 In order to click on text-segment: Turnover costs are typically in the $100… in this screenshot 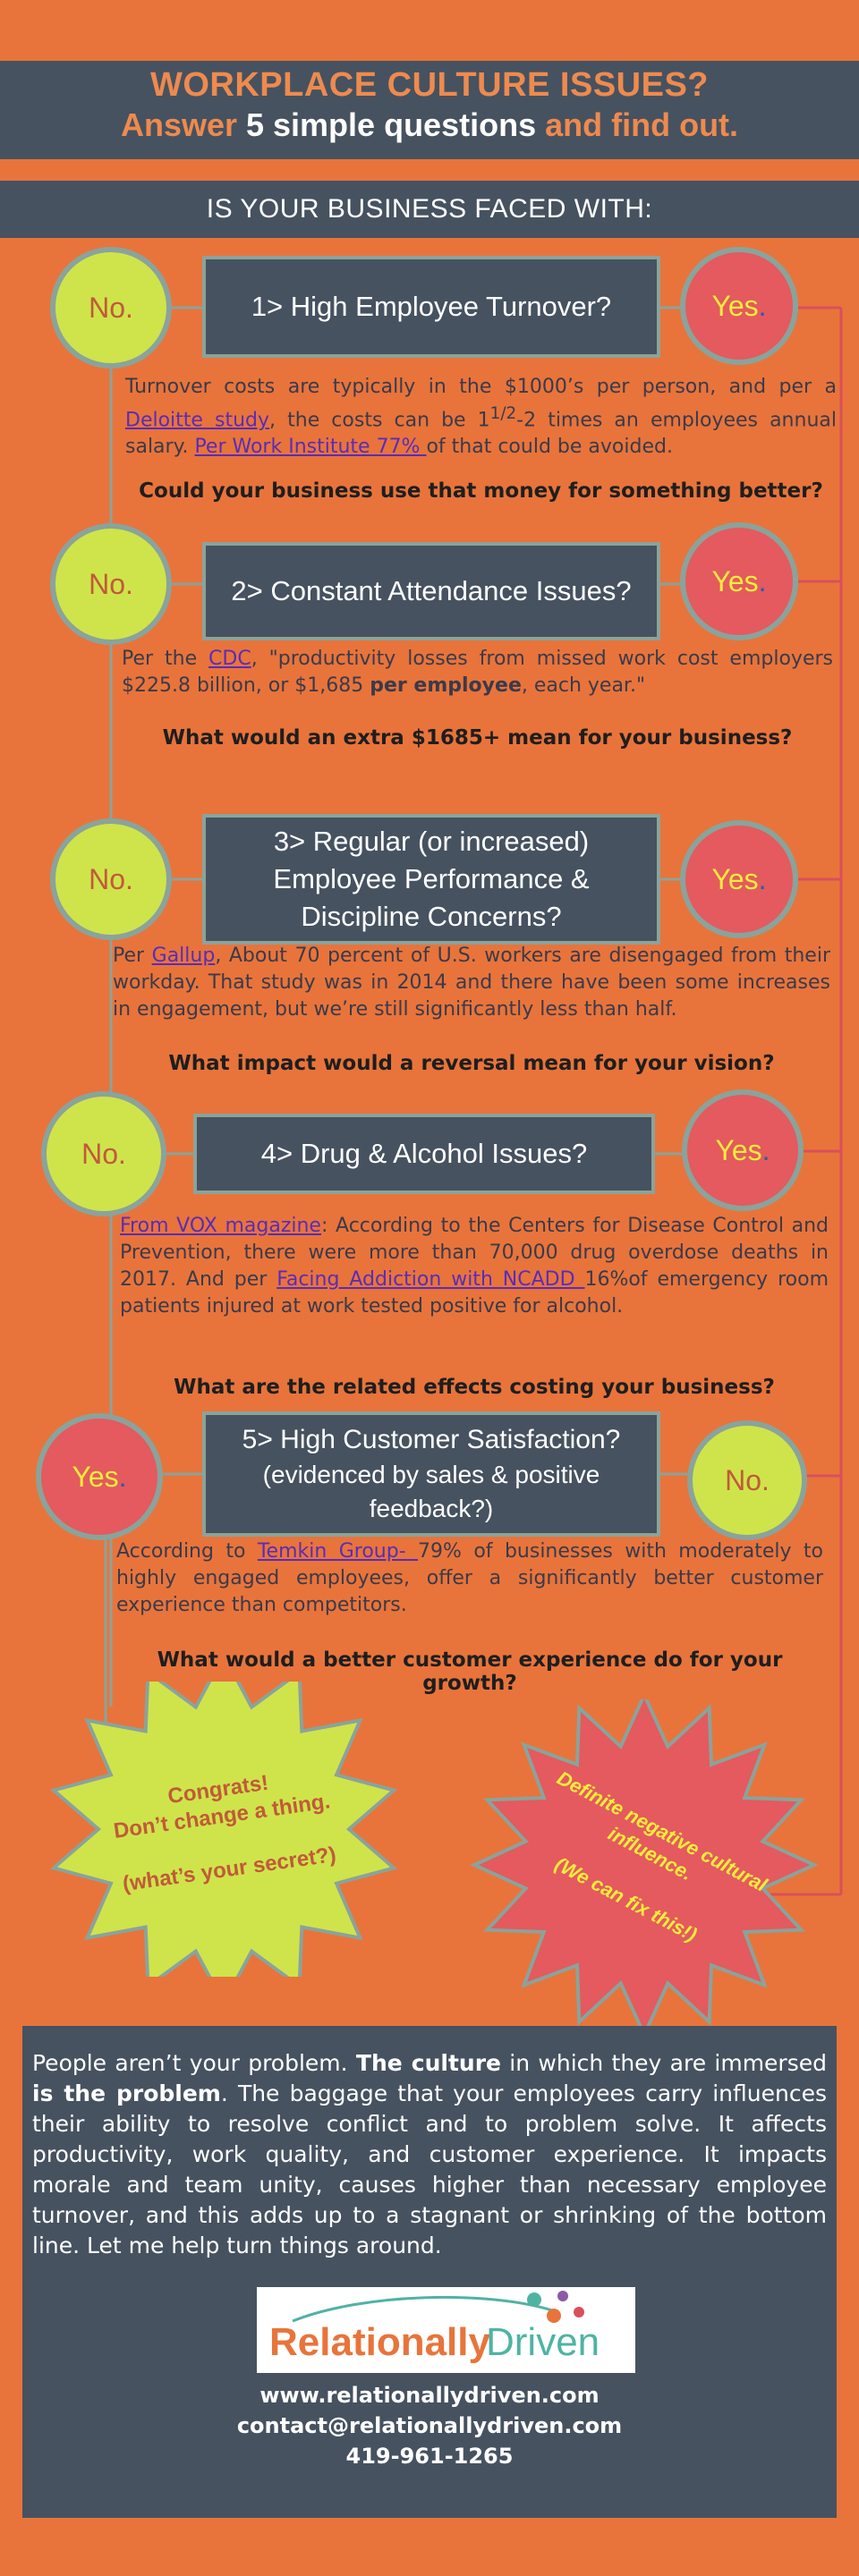, I will do `click(481, 387)`.